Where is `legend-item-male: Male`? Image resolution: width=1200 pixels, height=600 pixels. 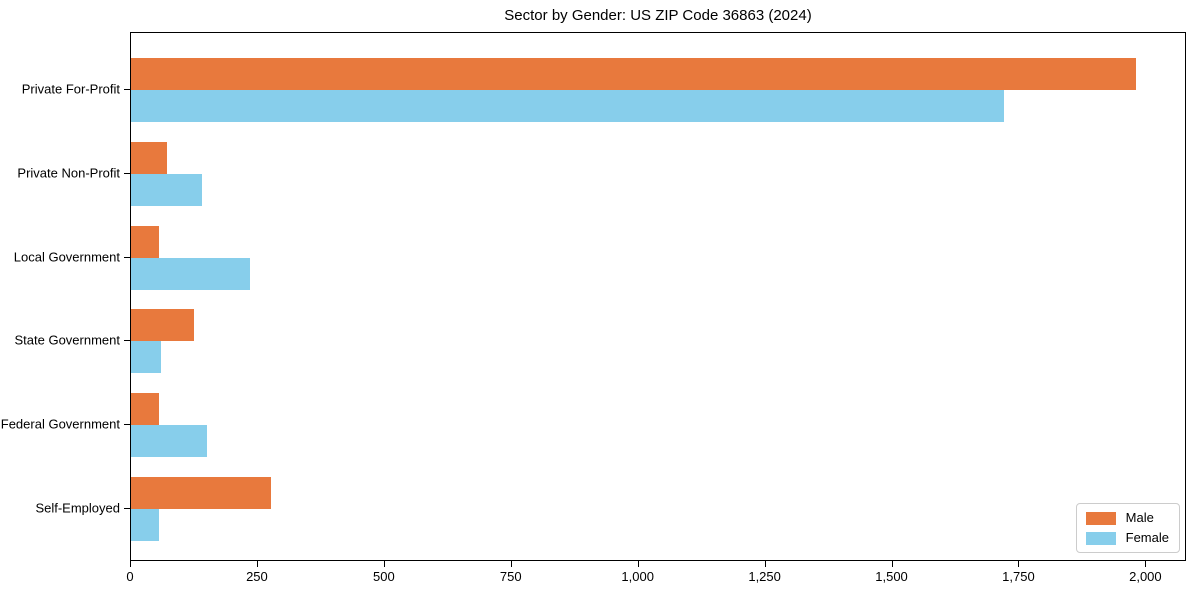 legend-item-male: Male is located at coordinates (1127, 517).